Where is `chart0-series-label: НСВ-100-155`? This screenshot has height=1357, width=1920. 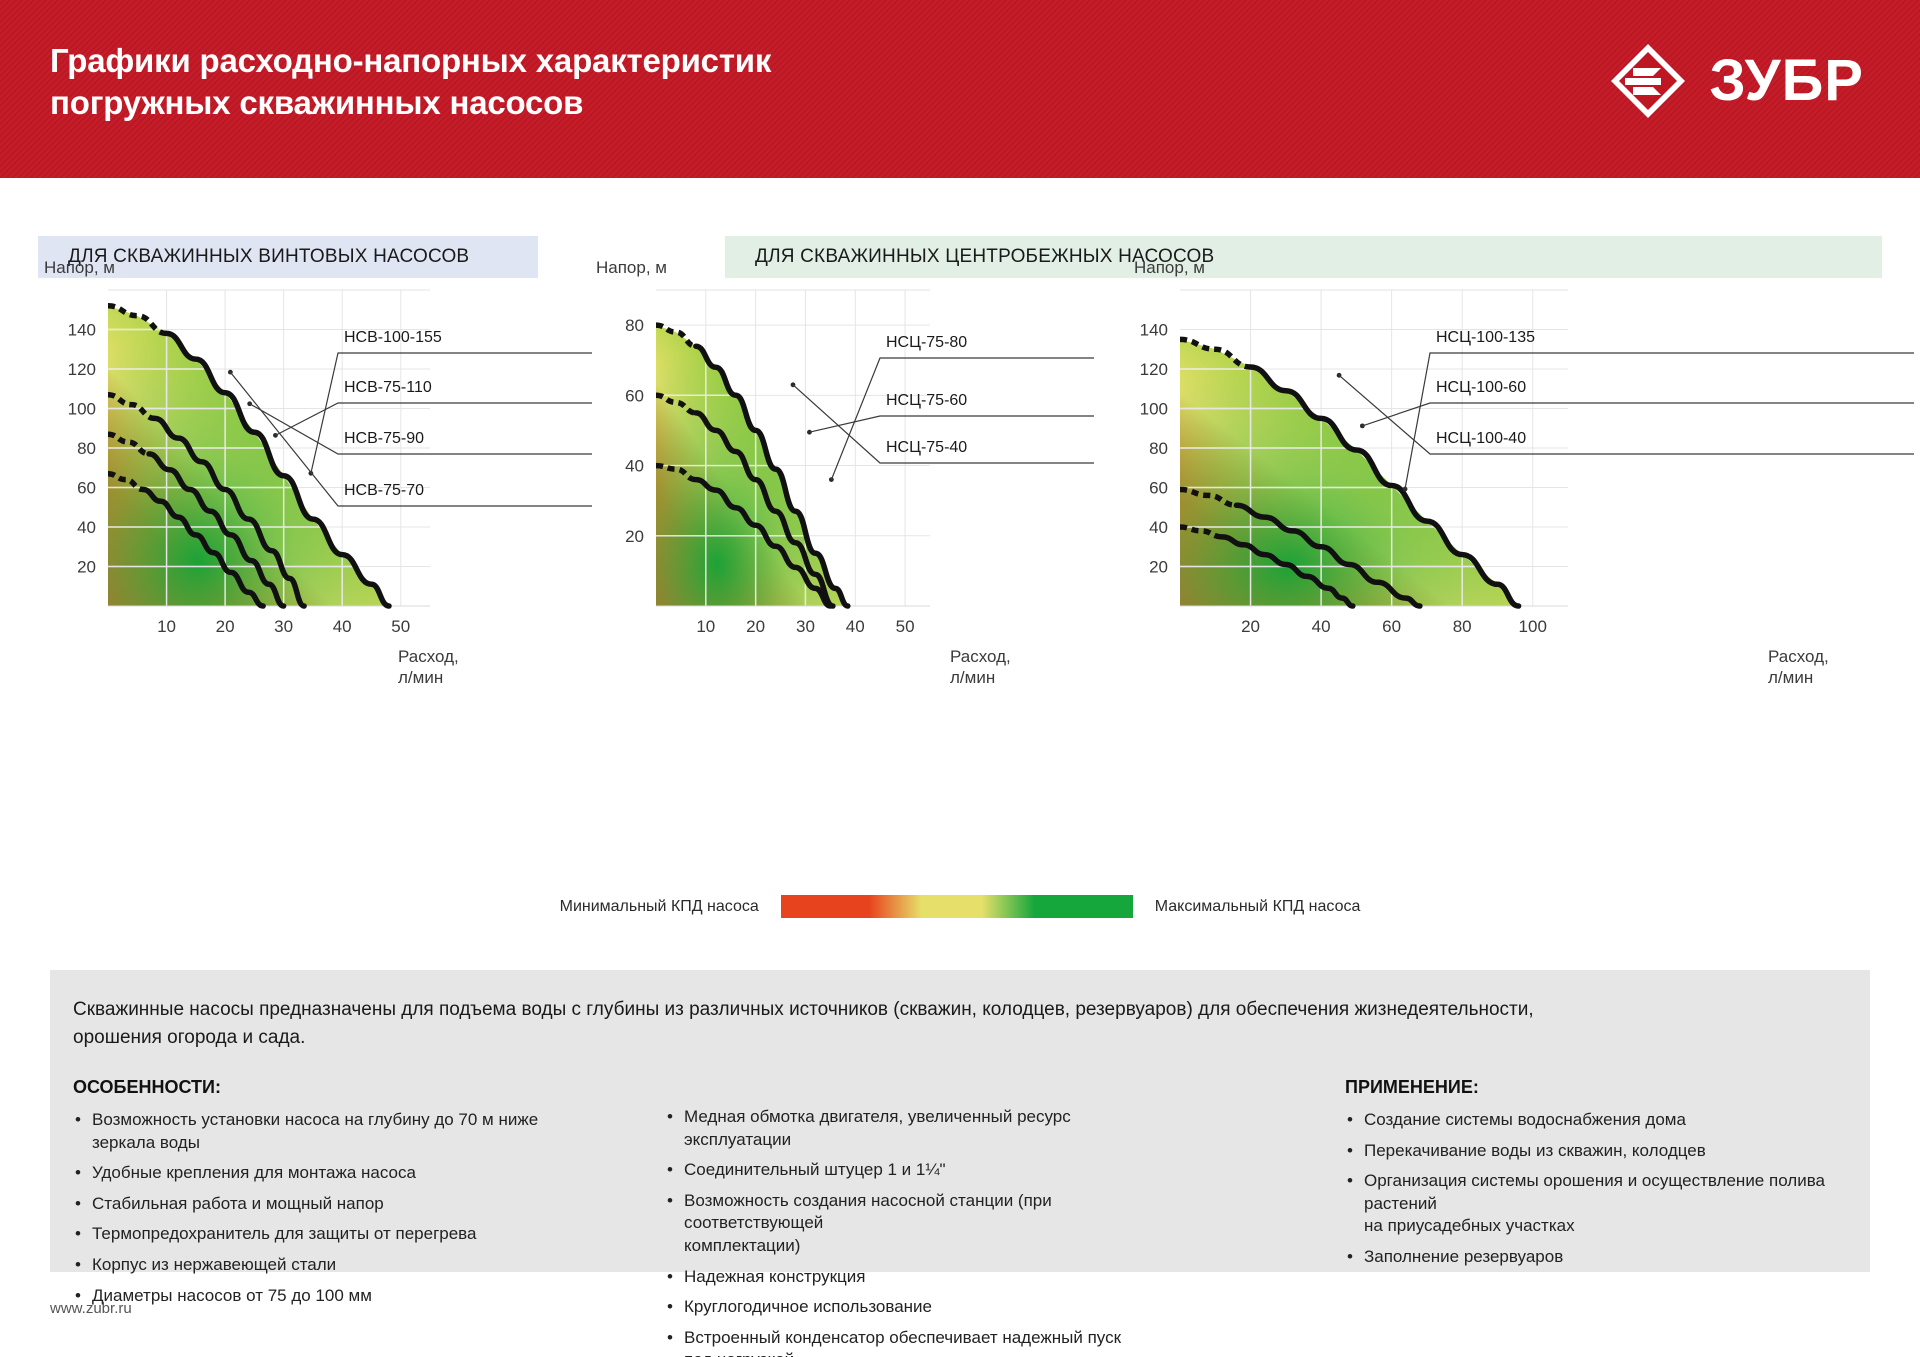
chart0-series-label: НСВ-100-155 is located at coordinates (393, 337).